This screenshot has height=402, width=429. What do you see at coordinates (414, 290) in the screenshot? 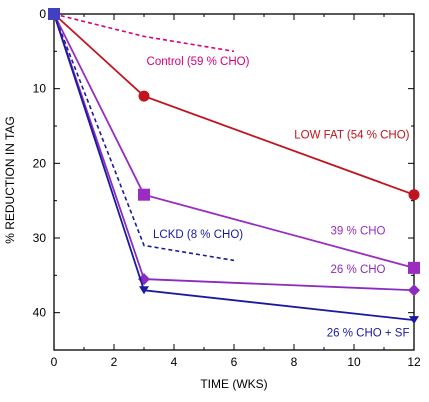
I see `point-26-cho` at bounding box center [414, 290].